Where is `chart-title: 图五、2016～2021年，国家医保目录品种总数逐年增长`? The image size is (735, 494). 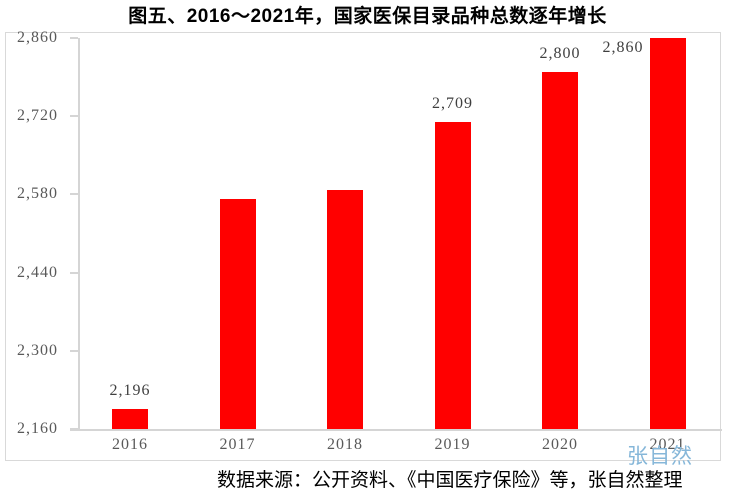
chart-title: 图五、2016～2021年，国家医保目录品种总数逐年增长 is located at coordinates (367, 16).